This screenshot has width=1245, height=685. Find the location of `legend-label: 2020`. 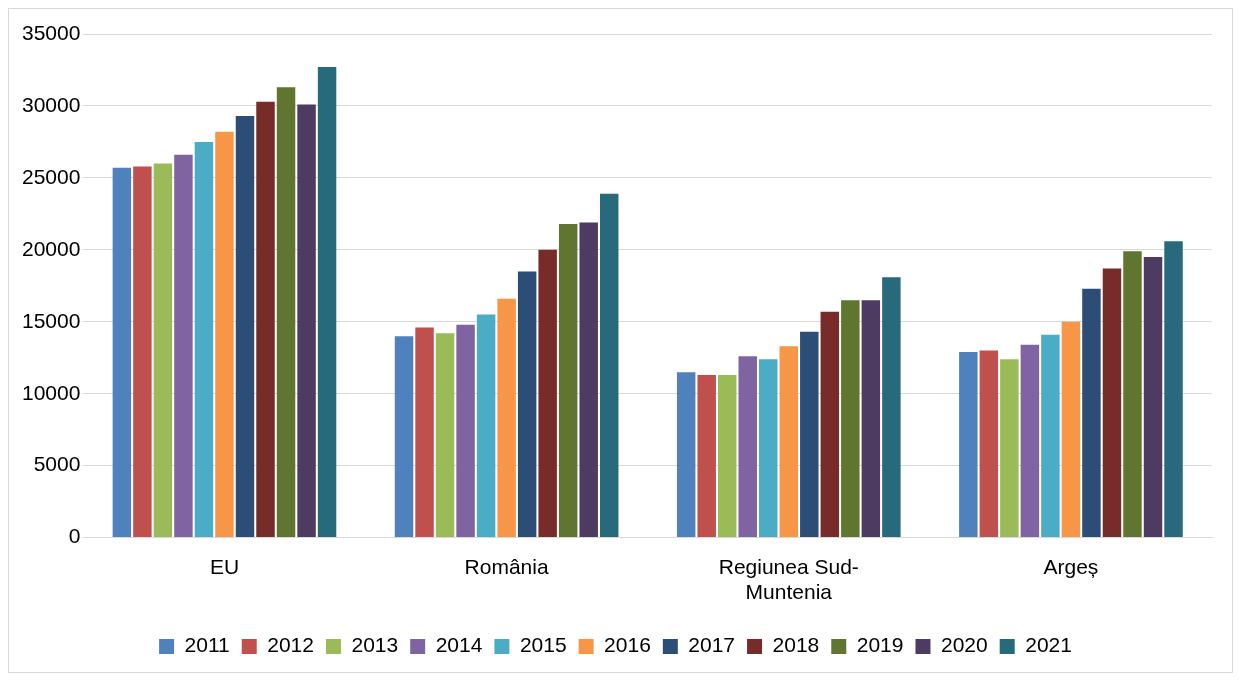

legend-label: 2020 is located at coordinates (964, 645).